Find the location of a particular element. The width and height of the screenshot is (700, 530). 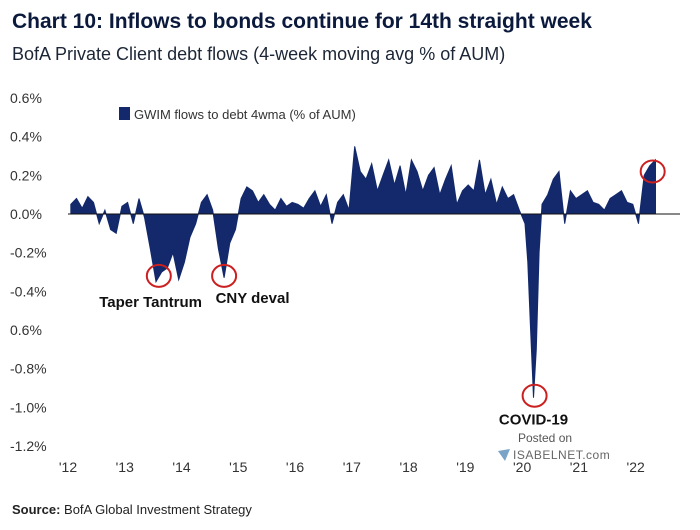

cny-deval-marker is located at coordinates (224, 275).